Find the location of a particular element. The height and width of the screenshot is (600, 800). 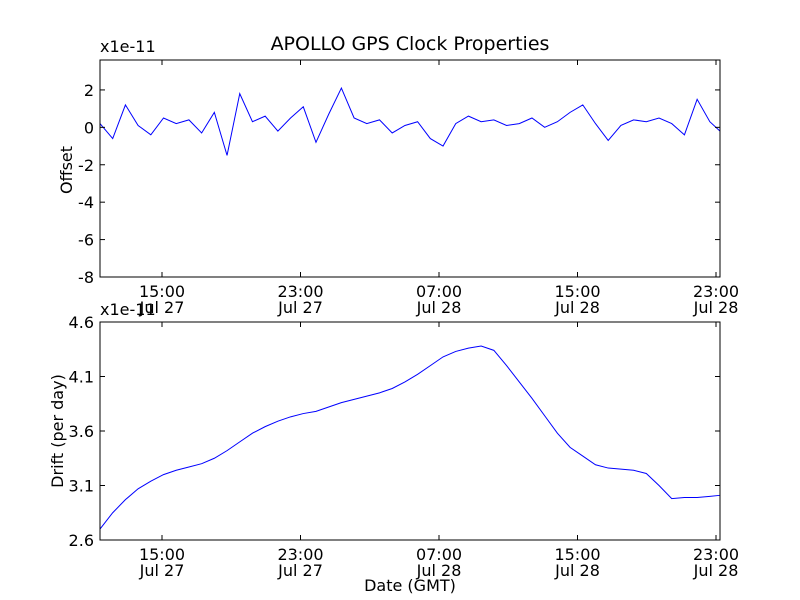

offset-xtick-time: 07:00 is located at coordinates (439, 291).